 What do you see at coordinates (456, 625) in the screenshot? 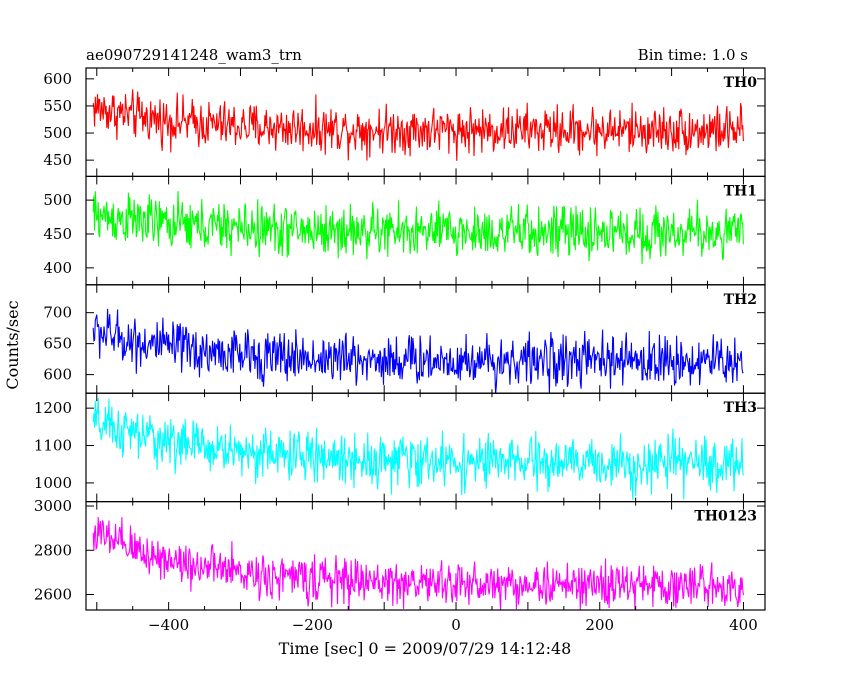
I see `x-tick-label: 0` at bounding box center [456, 625].